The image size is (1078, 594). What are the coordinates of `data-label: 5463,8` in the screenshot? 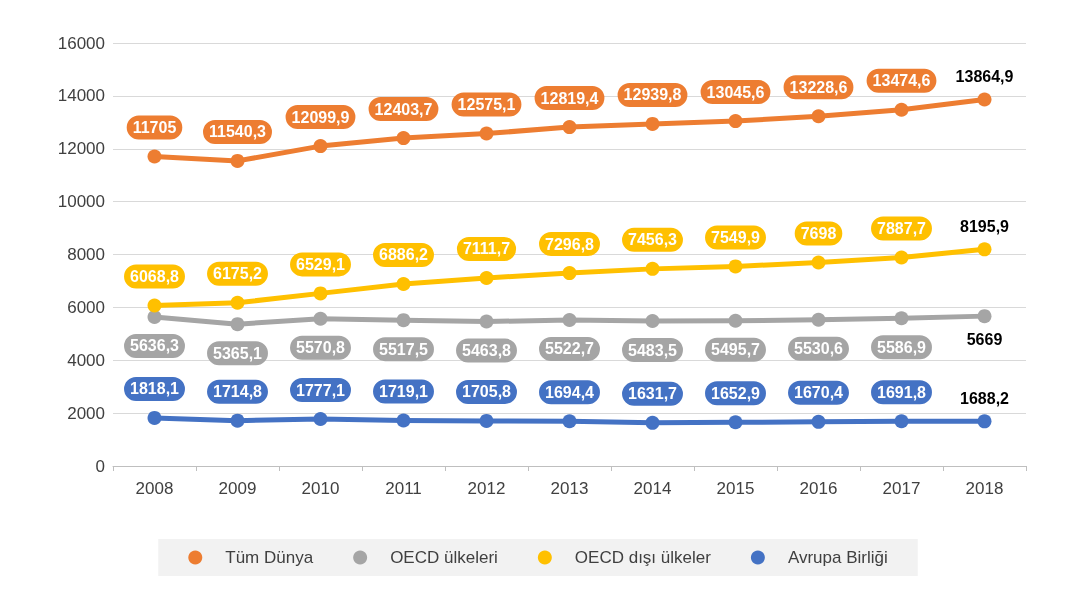 It's located at (487, 351).